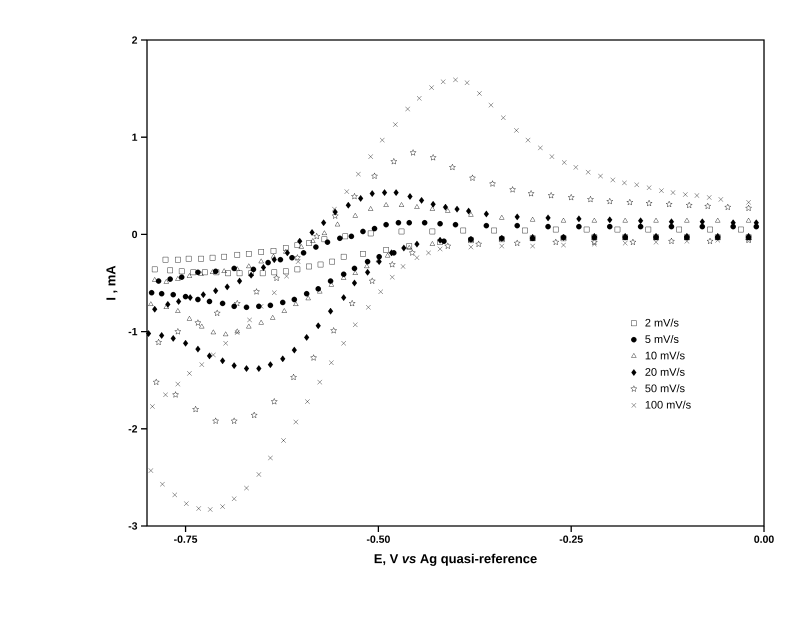  Describe the element at coordinates (668, 404) in the screenshot. I see `legend-label: 100 mV/s` at that location.